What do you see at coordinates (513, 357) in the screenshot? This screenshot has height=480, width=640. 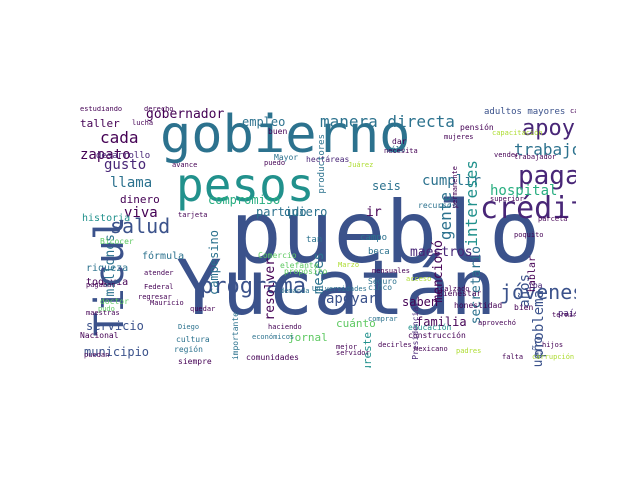 I see `cloud-word: falta` at bounding box center [513, 357].